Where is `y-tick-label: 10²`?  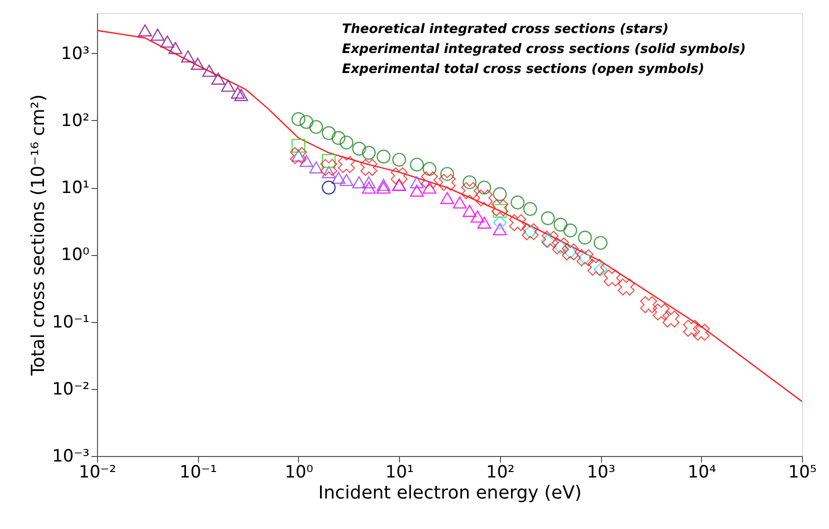 y-tick-label: 10² is located at coordinates (75, 121).